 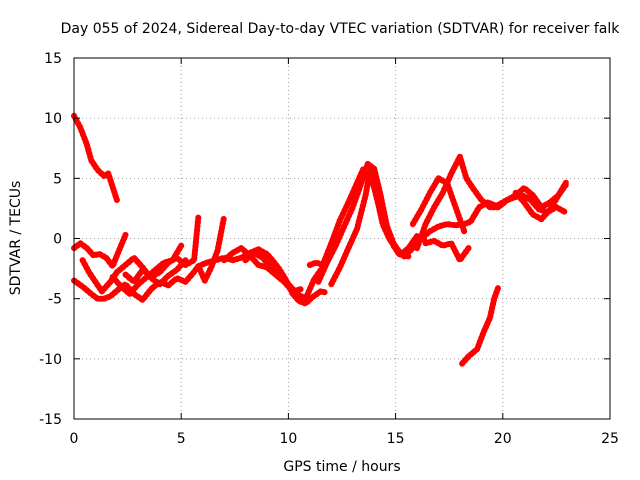 I want to click on y-tick-label: 10, so click(x=53, y=119).